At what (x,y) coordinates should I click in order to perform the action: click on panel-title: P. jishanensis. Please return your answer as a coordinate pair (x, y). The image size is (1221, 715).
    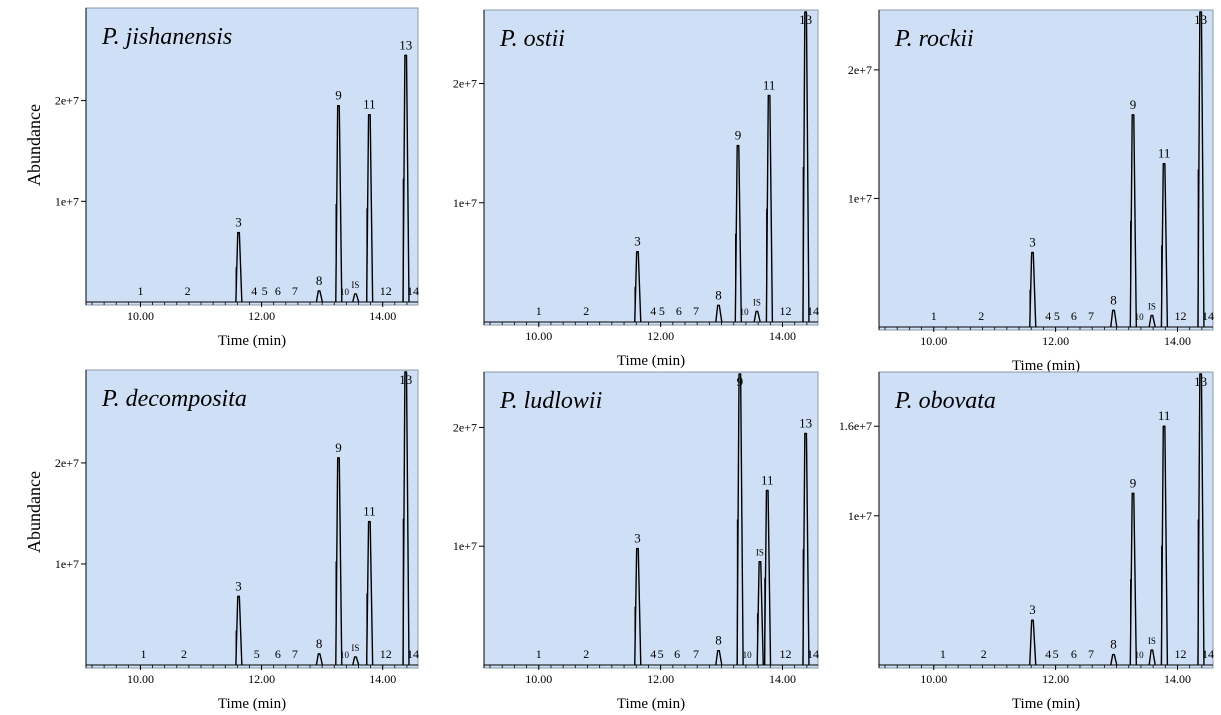
    Looking at the image, I should click on (166, 37).